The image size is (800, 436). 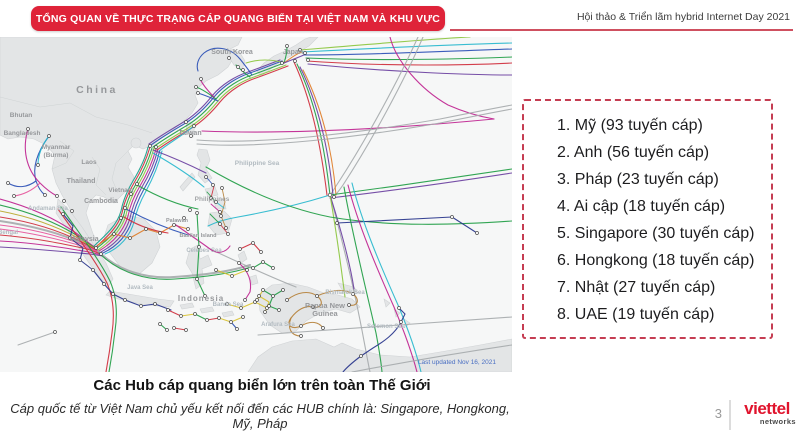 I want to click on label-thailand: Thailand, so click(x=81, y=181).